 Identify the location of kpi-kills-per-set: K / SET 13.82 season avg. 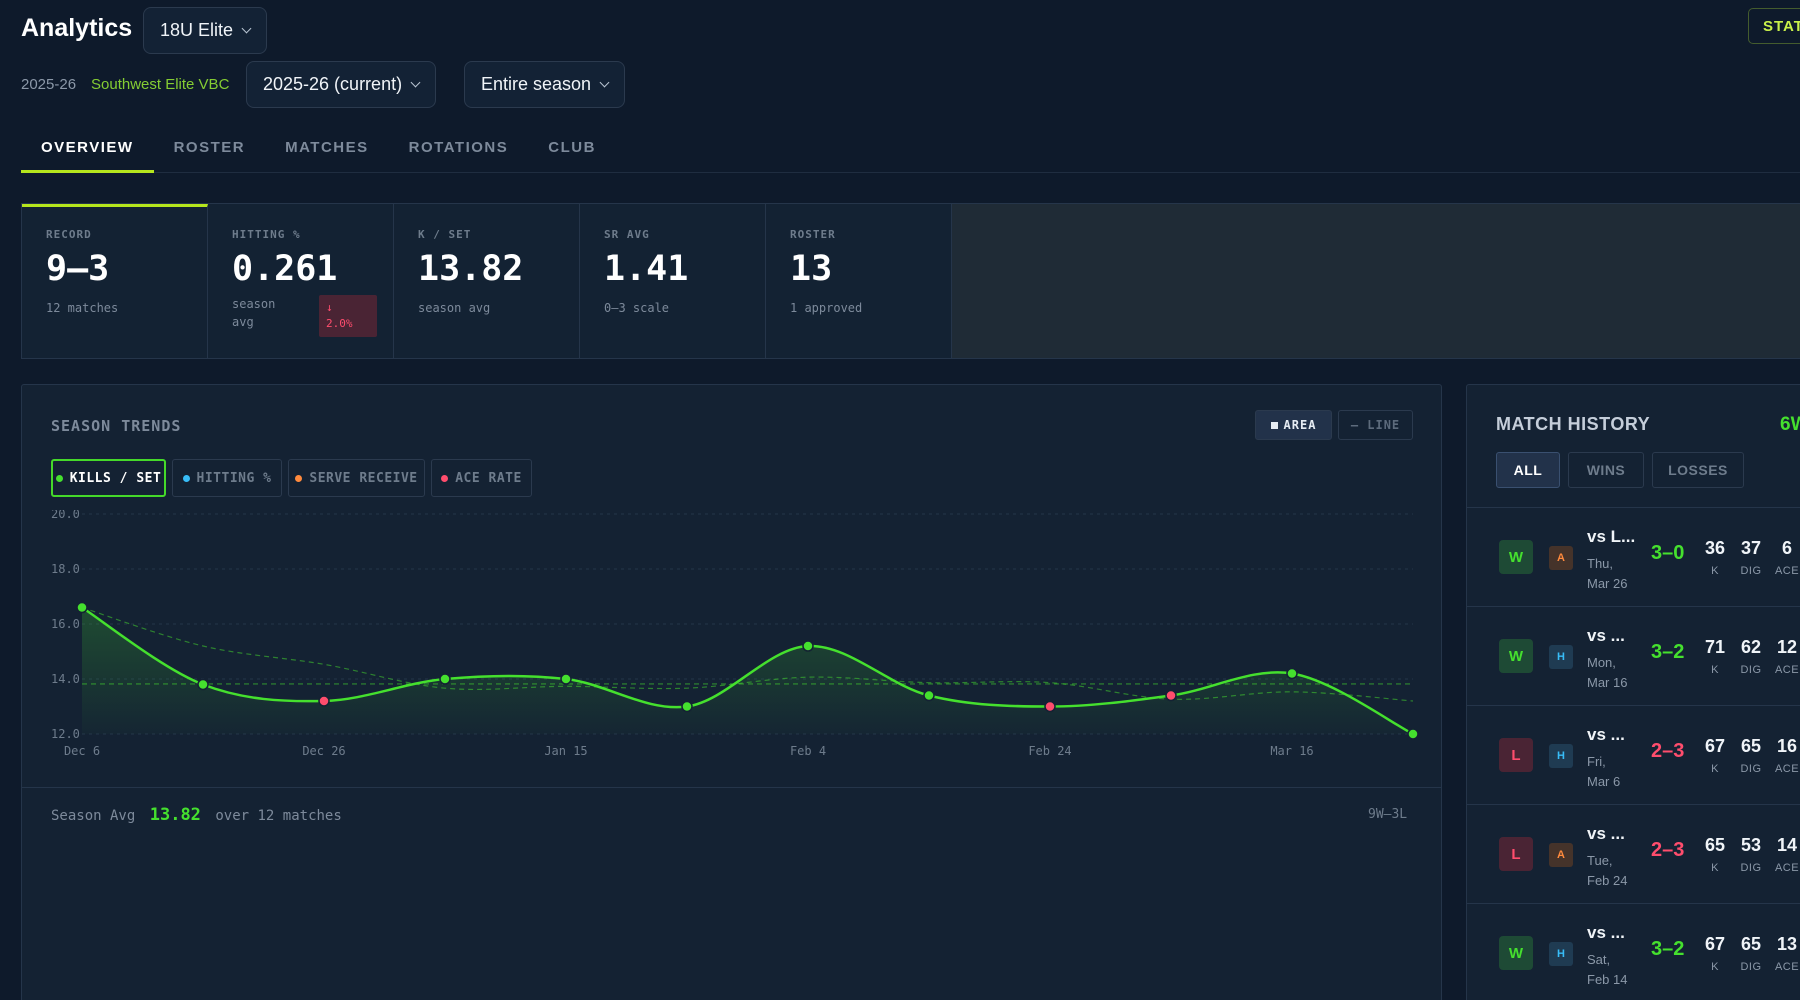
(487, 281).